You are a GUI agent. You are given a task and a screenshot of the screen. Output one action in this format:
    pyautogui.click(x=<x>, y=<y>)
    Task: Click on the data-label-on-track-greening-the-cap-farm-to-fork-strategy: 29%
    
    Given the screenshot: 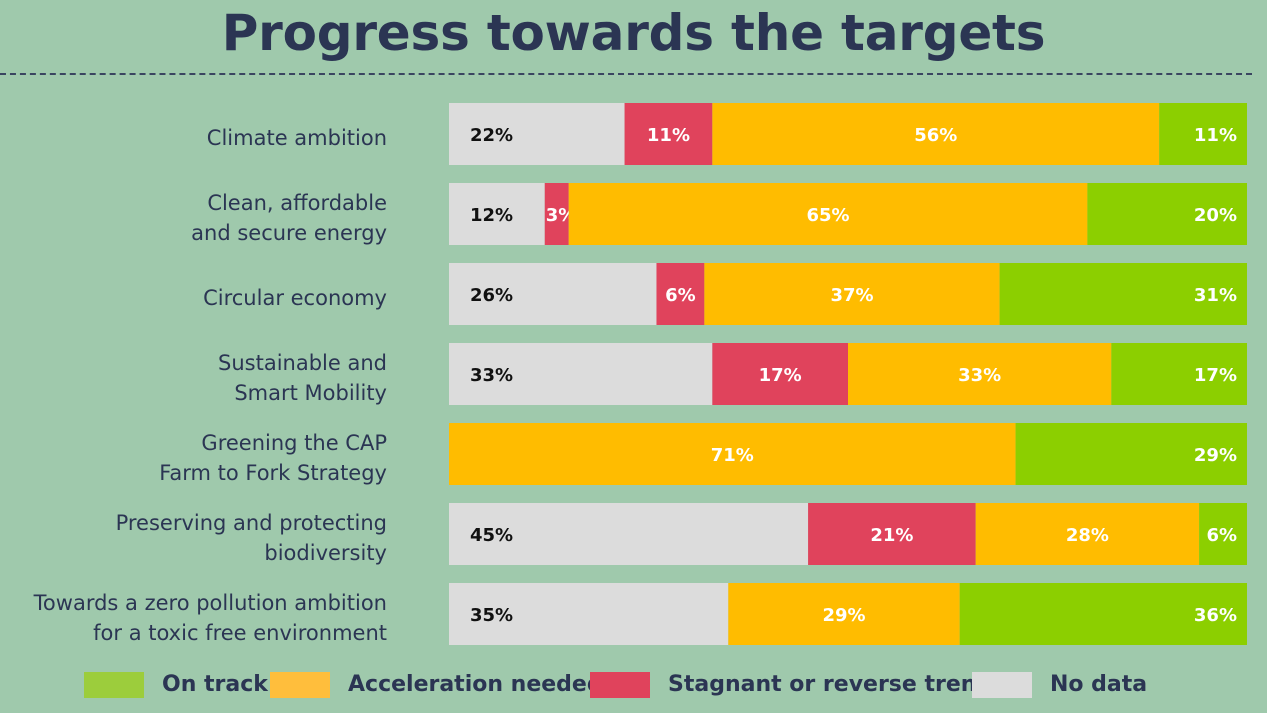 What is the action you would take?
    pyautogui.click(x=1215, y=455)
    